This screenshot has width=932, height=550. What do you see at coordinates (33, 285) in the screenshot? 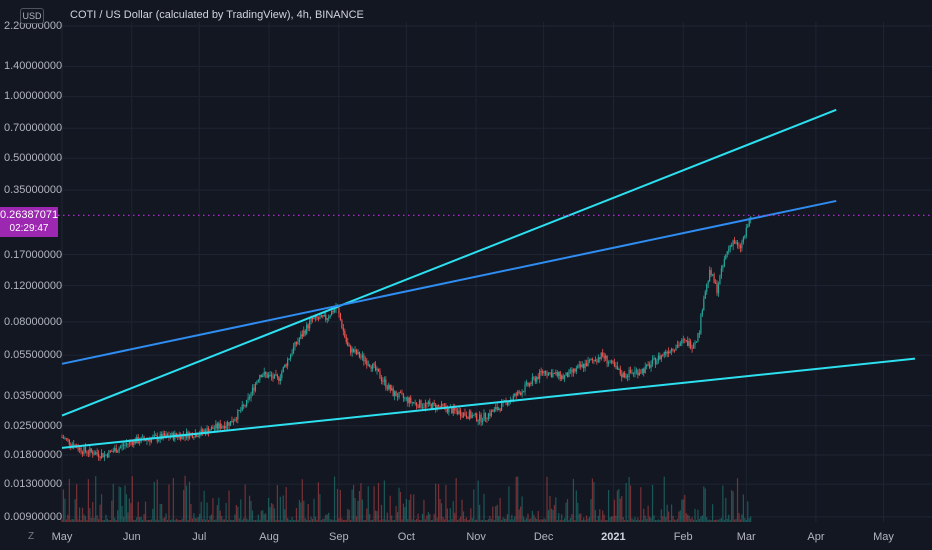
I see `y-tick-label: 0.12000000` at bounding box center [33, 285].